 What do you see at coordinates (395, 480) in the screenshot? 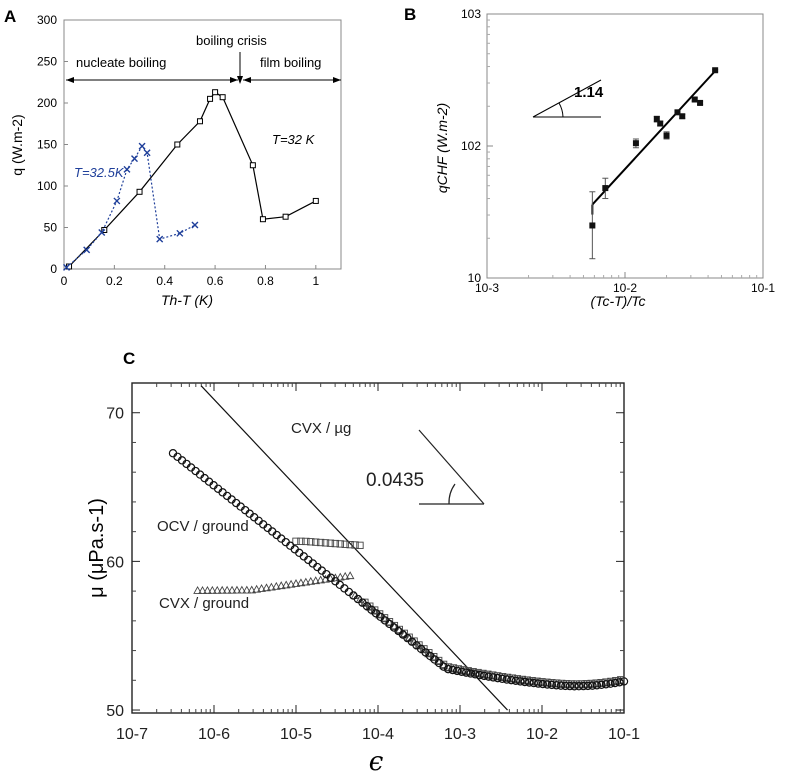
I see `slope-label-c: 0.0435` at bounding box center [395, 480].